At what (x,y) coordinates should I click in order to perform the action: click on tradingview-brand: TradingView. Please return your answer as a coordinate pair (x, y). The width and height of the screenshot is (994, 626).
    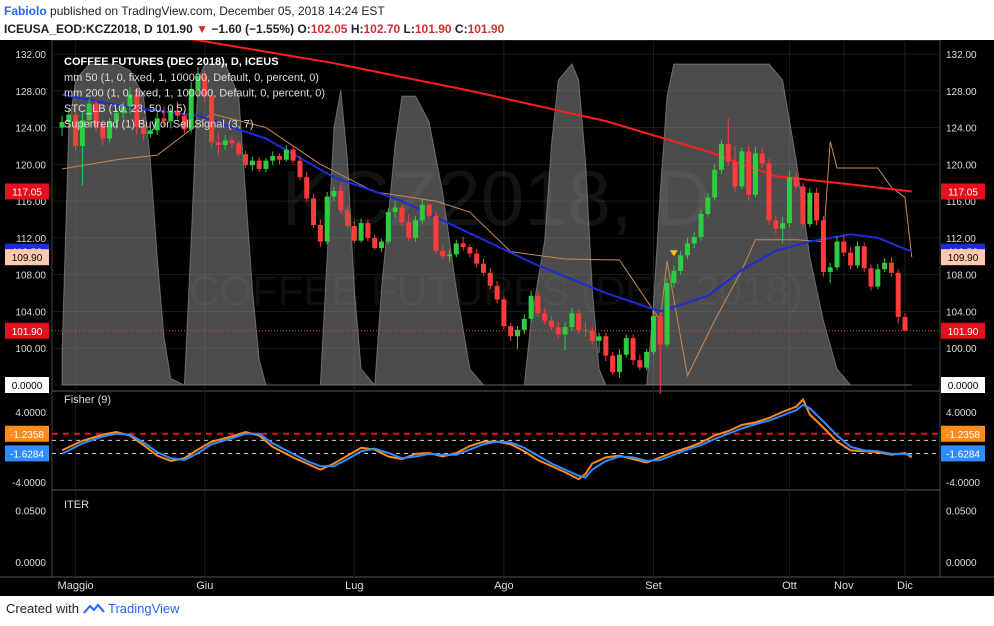
    Looking at the image, I should click on (144, 608).